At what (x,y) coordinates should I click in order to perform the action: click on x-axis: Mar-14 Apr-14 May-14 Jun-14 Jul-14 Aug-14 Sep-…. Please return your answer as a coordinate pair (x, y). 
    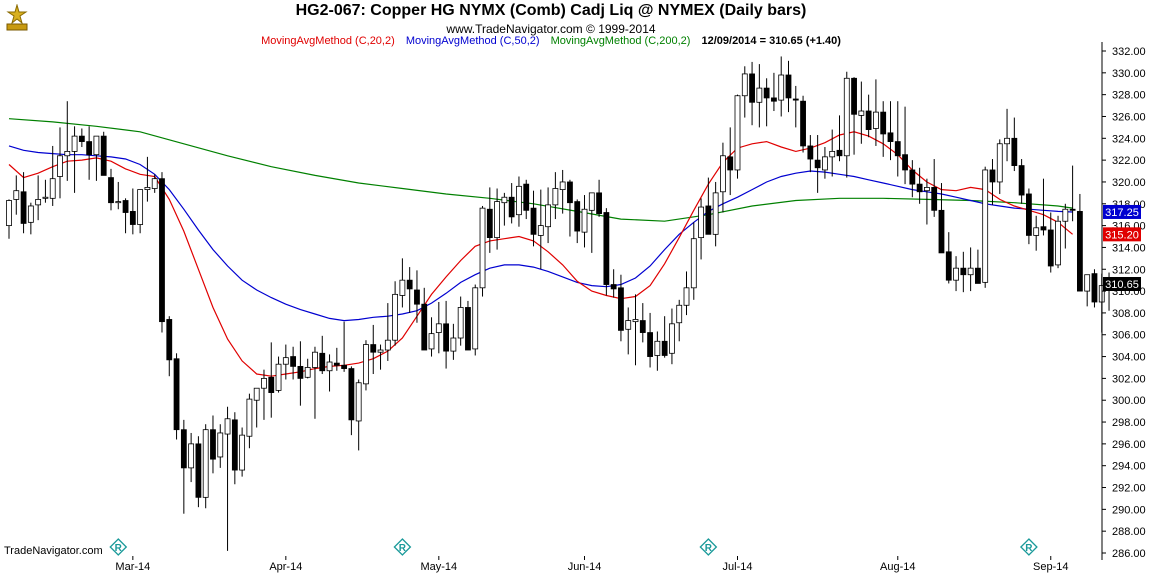
    Looking at the image, I should click on (591, 564).